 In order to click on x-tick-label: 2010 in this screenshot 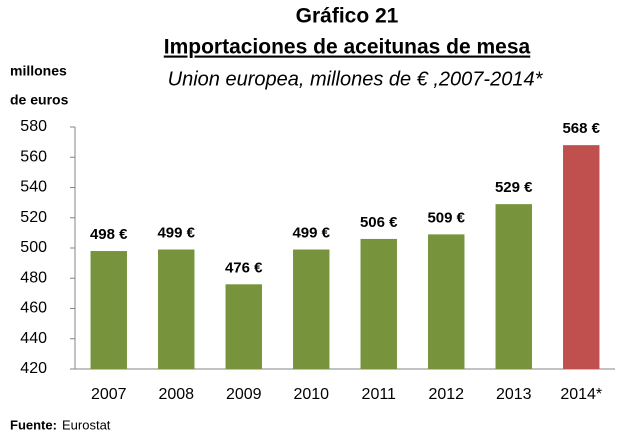, I will do `click(311, 394)`.